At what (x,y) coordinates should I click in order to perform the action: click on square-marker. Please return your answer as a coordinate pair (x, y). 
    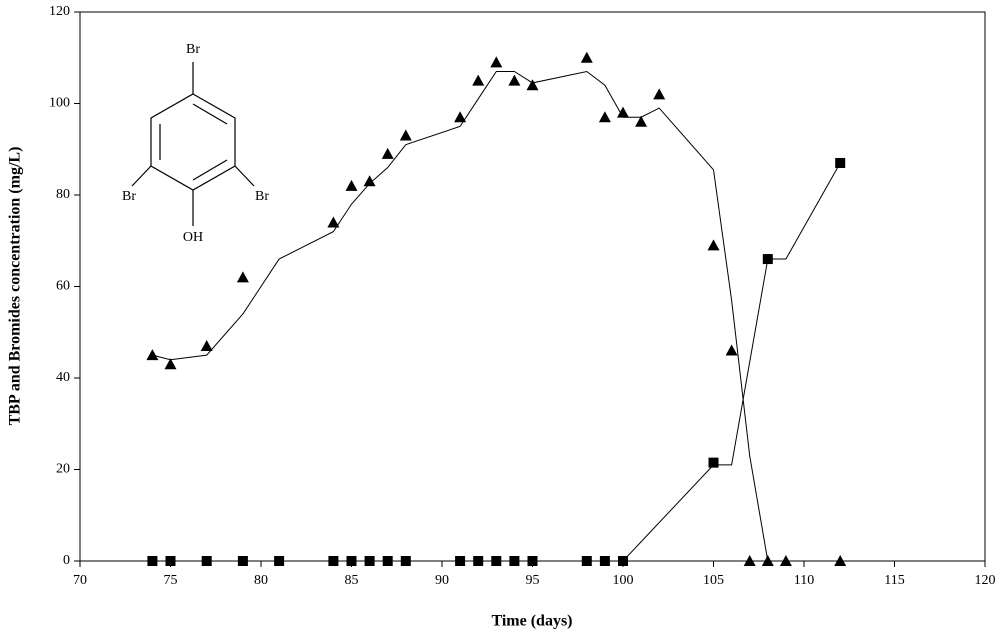
    Looking at the image, I should click on (713, 462).